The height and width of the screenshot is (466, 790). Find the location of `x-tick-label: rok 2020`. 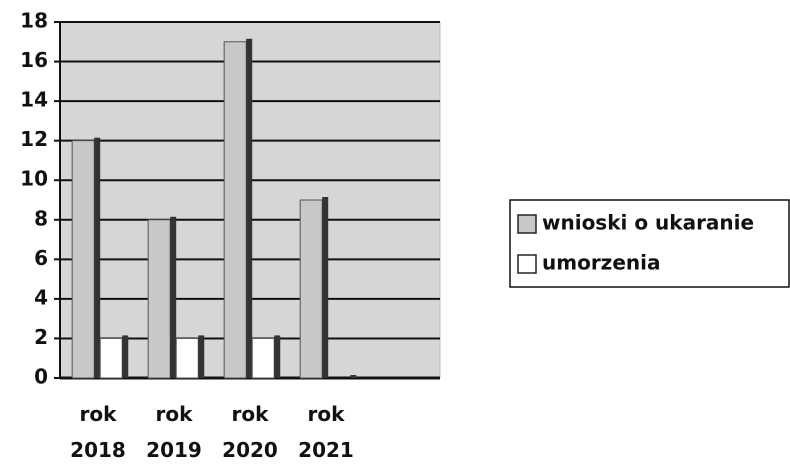

x-tick-label: rok 2020 is located at coordinates (250, 432).